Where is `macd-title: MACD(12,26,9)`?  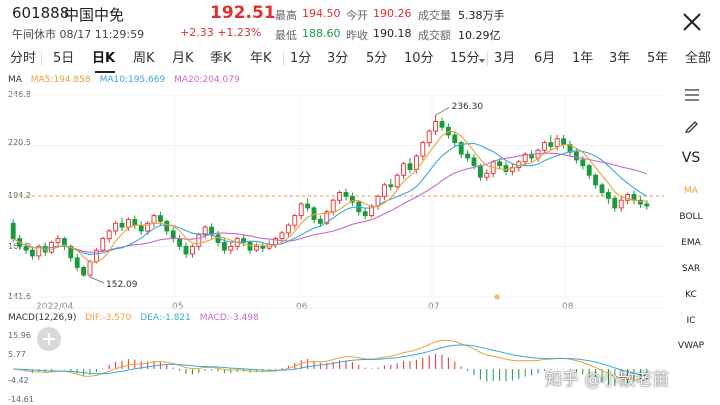
macd-title: MACD(12,26,9) is located at coordinates (42, 318).